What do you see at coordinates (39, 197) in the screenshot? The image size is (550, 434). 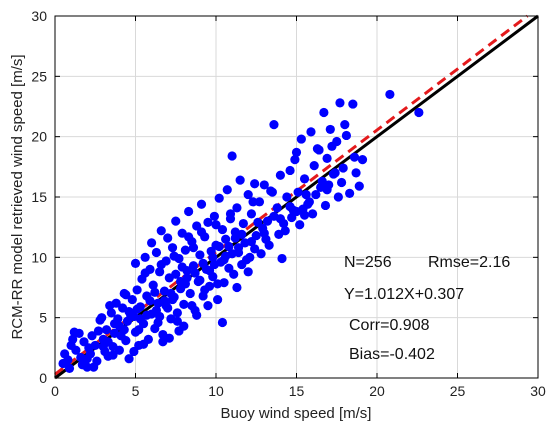 I see `y-tick-label: 15` at bounding box center [39, 197].